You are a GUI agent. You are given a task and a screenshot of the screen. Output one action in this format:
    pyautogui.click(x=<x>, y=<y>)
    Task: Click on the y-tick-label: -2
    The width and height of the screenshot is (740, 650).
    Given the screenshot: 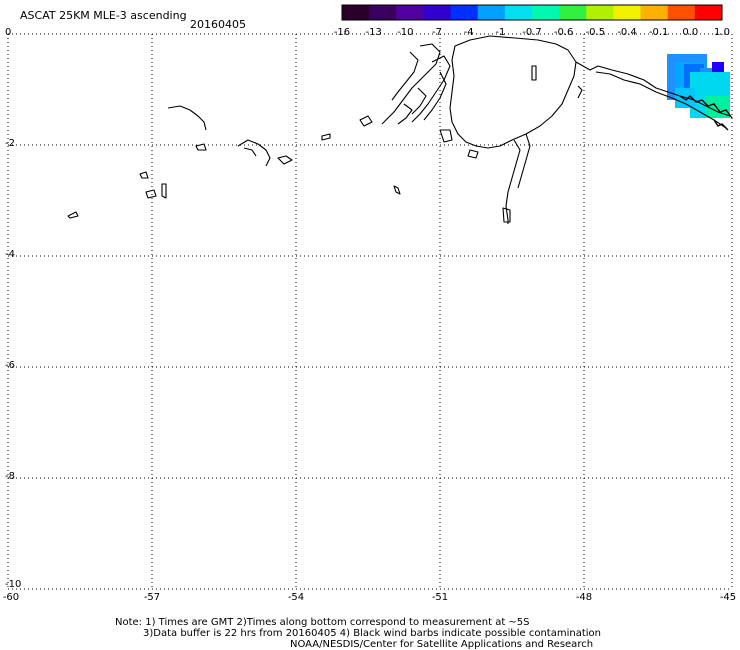 What is the action you would take?
    pyautogui.click(x=10, y=143)
    